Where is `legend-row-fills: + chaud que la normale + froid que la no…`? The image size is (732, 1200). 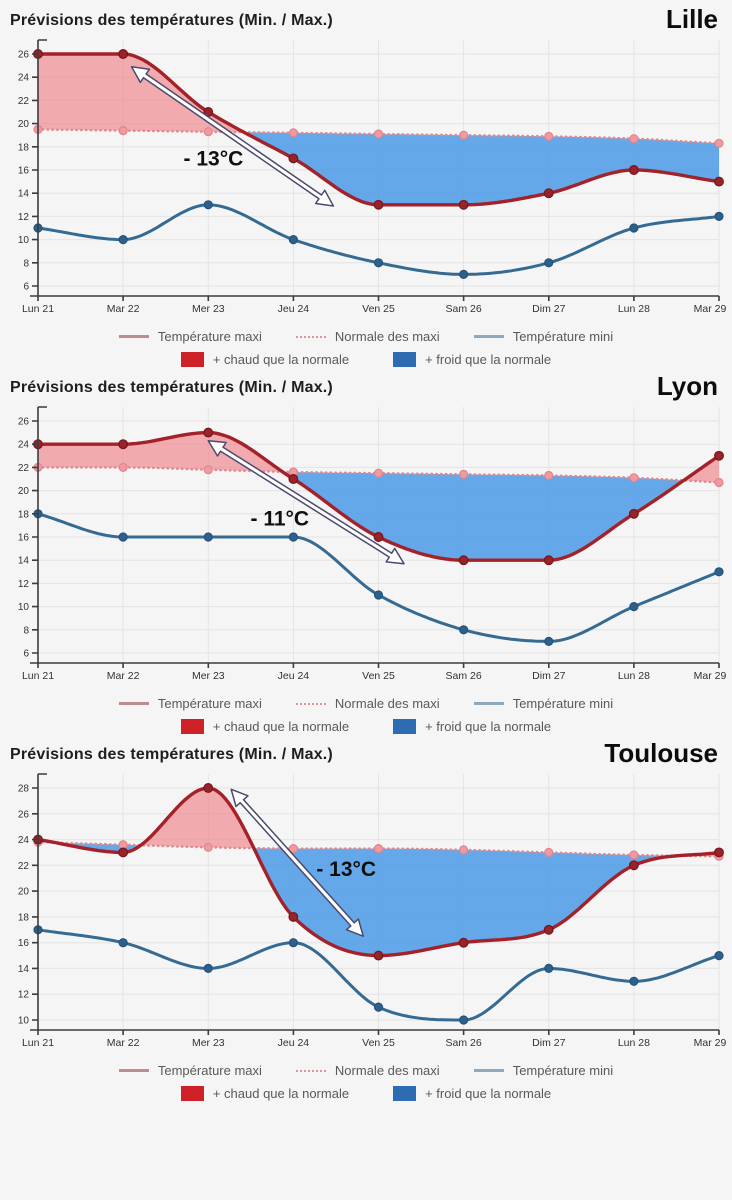
legend-row-fills: + chaud que la normale + froid que la no… is located at coordinates (366, 359).